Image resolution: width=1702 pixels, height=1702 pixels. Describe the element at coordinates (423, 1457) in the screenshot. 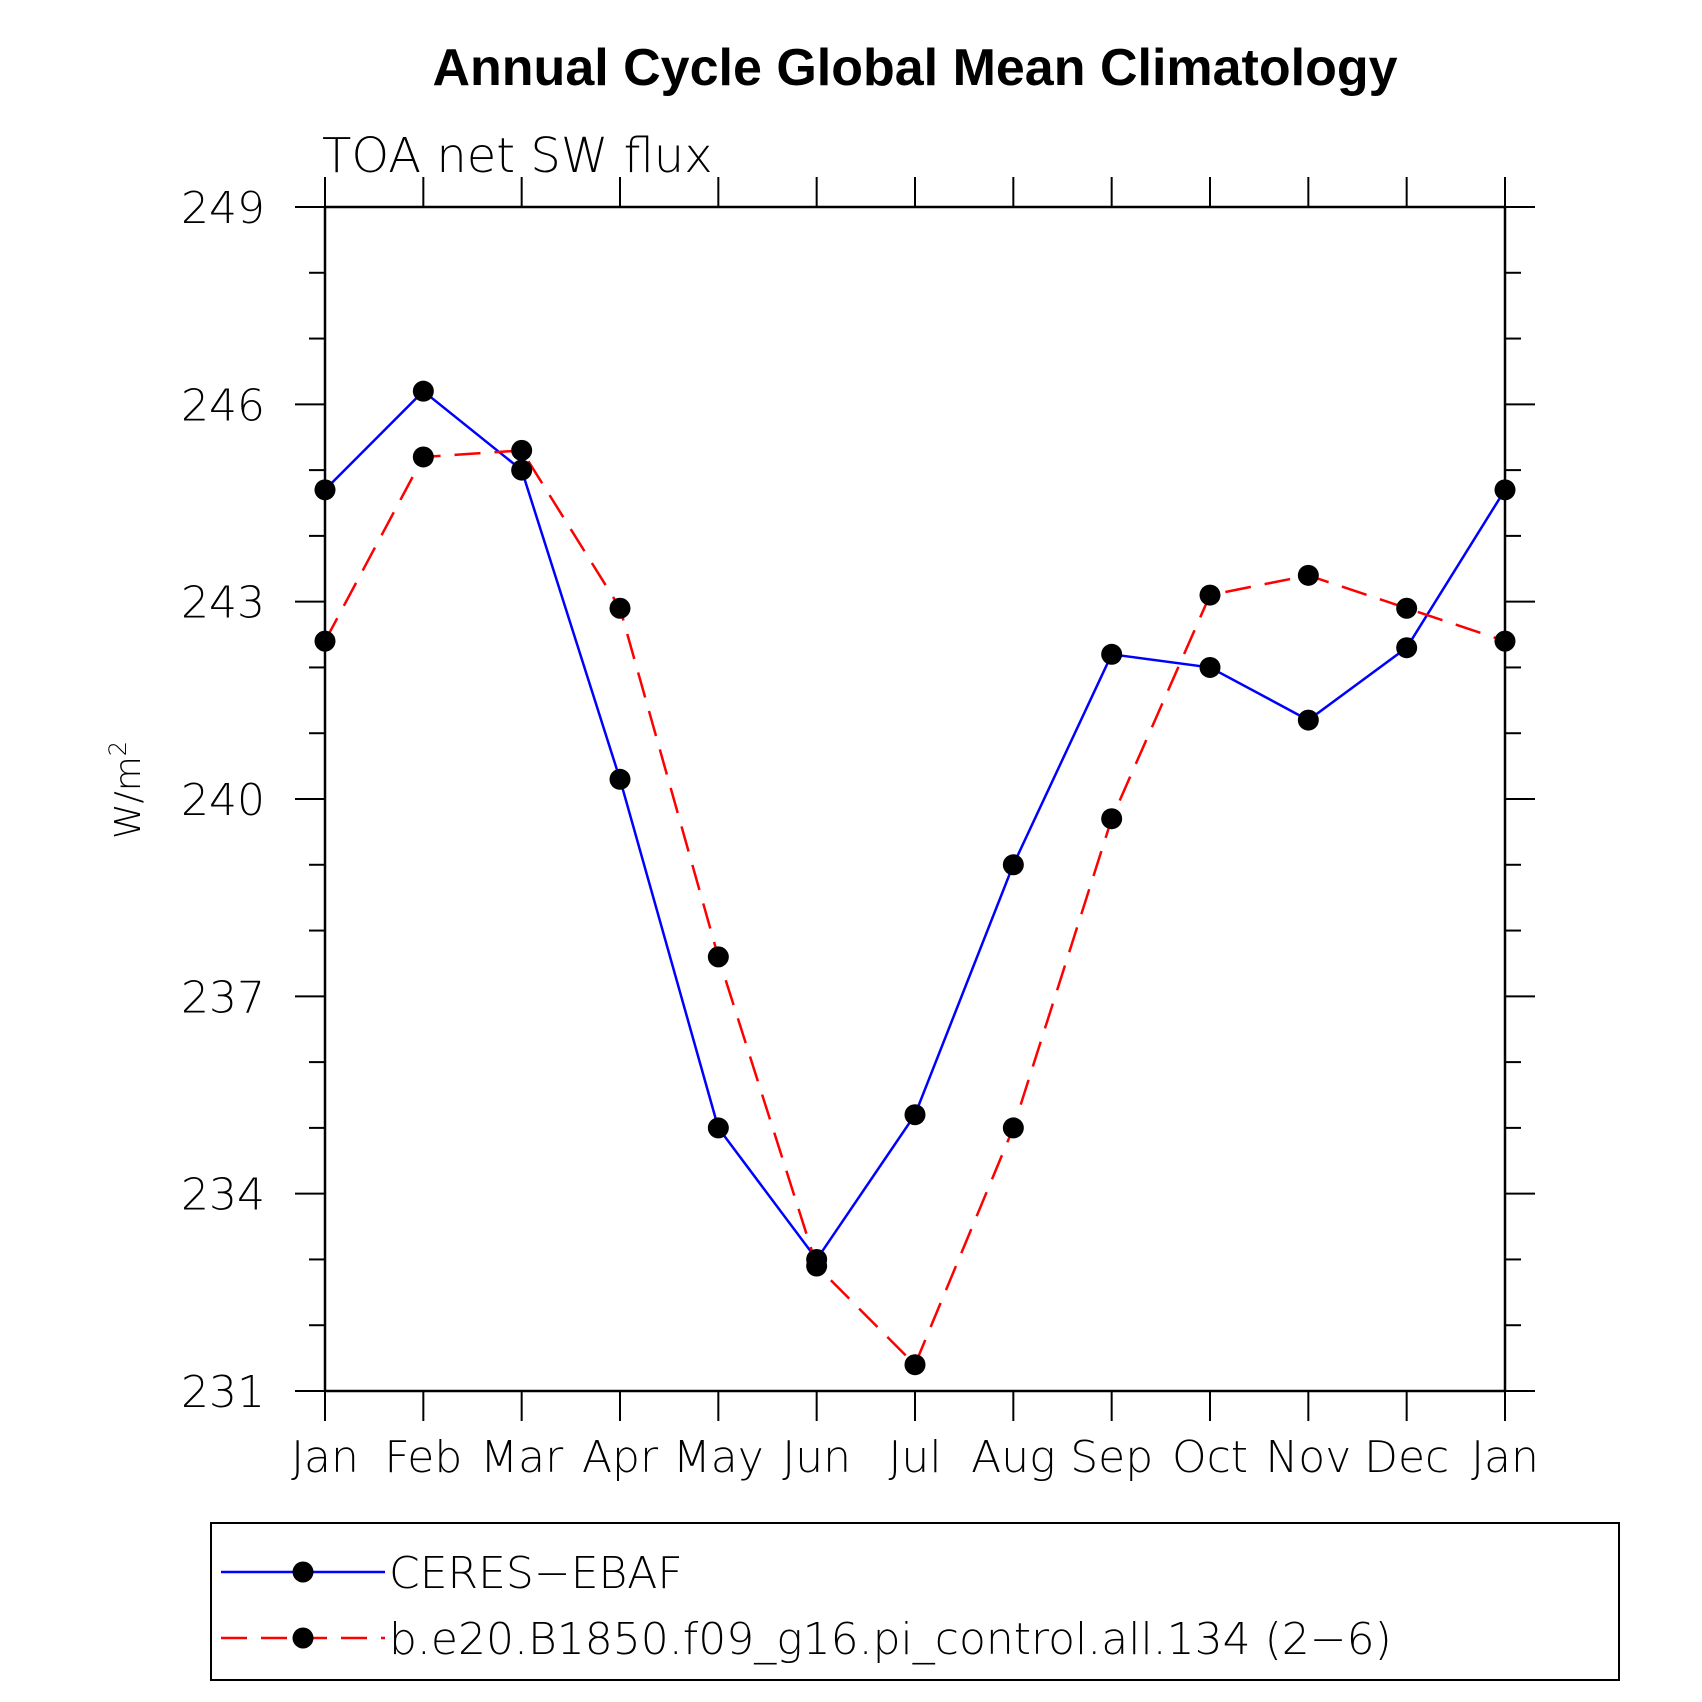

I see `x-tick-label: Feb` at that location.